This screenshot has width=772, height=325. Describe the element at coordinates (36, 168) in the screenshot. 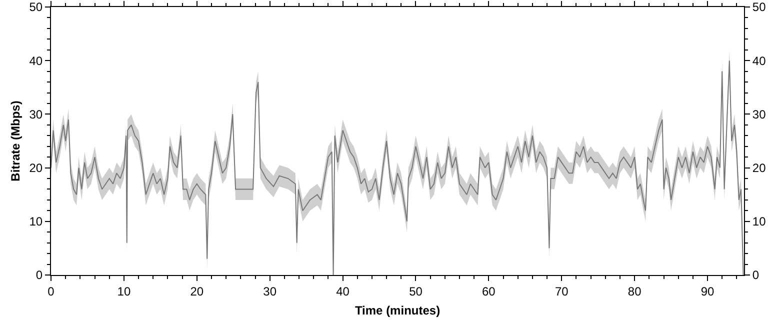

I see `y-tick-label: 20` at that location.